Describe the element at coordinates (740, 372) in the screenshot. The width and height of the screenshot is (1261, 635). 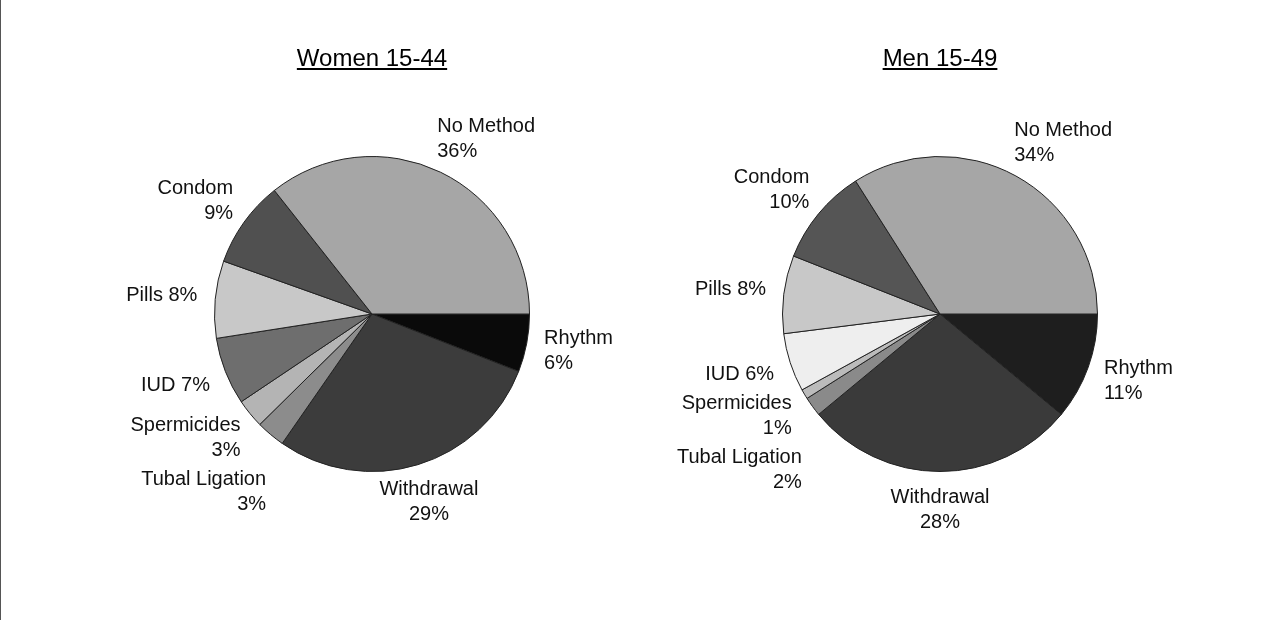
I see `slice-label: IUD 6%` at that location.